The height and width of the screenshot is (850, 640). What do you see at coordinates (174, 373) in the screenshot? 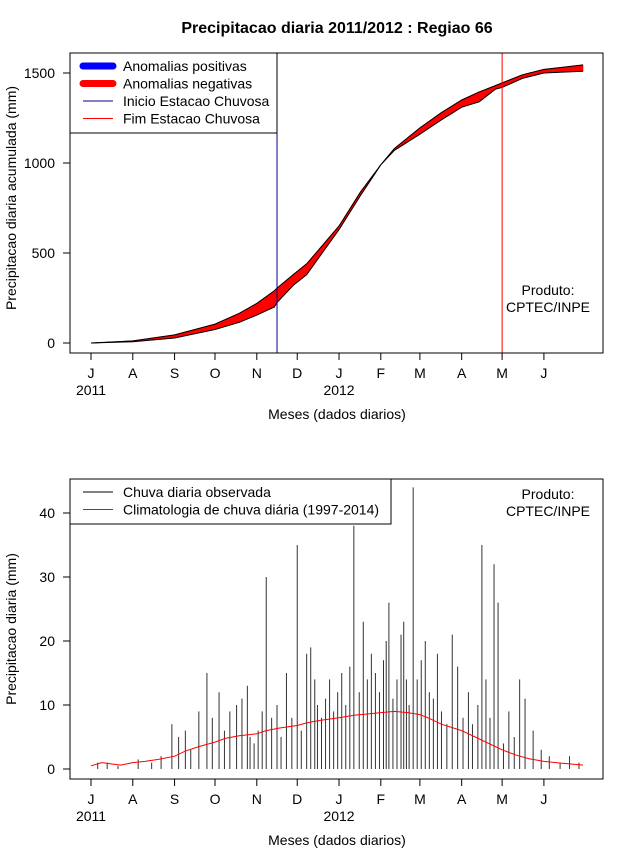
I see `top-x-tick-label: S` at bounding box center [174, 373].